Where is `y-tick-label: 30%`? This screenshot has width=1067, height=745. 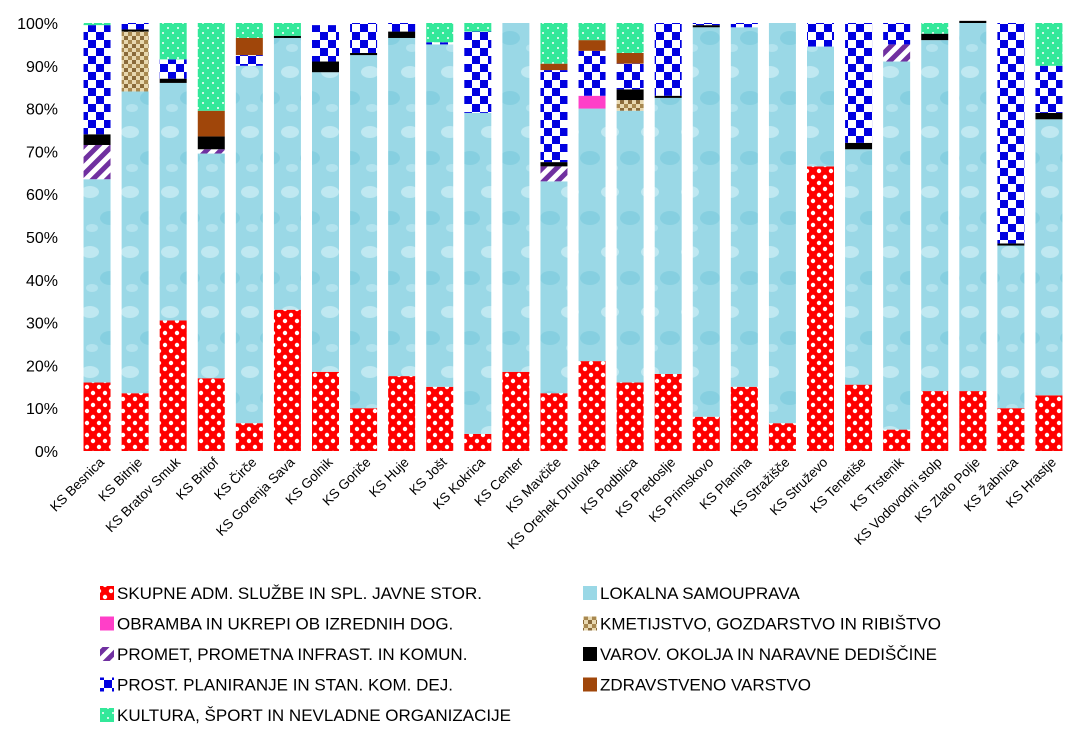
y-tick-label: 30% is located at coordinates (42, 324).